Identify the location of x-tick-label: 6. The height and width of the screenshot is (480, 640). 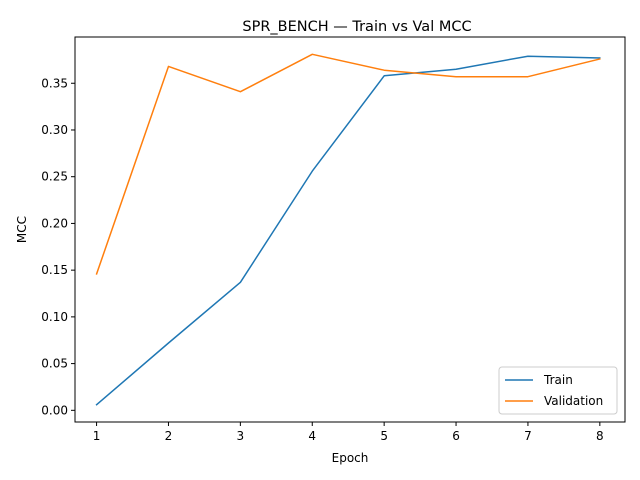
(456, 436).